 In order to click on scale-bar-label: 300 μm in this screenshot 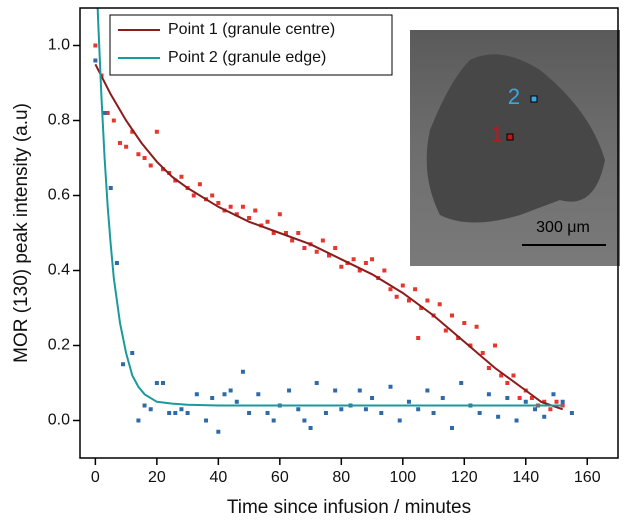, I will do `click(563, 227)`.